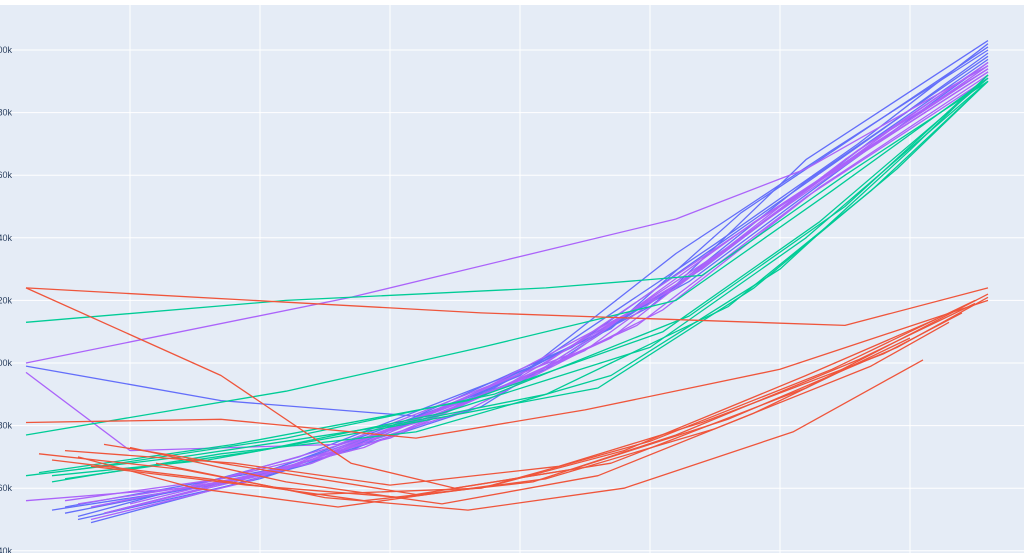 This screenshot has width=1024, height=553. I want to click on series-line, so click(507, 307).